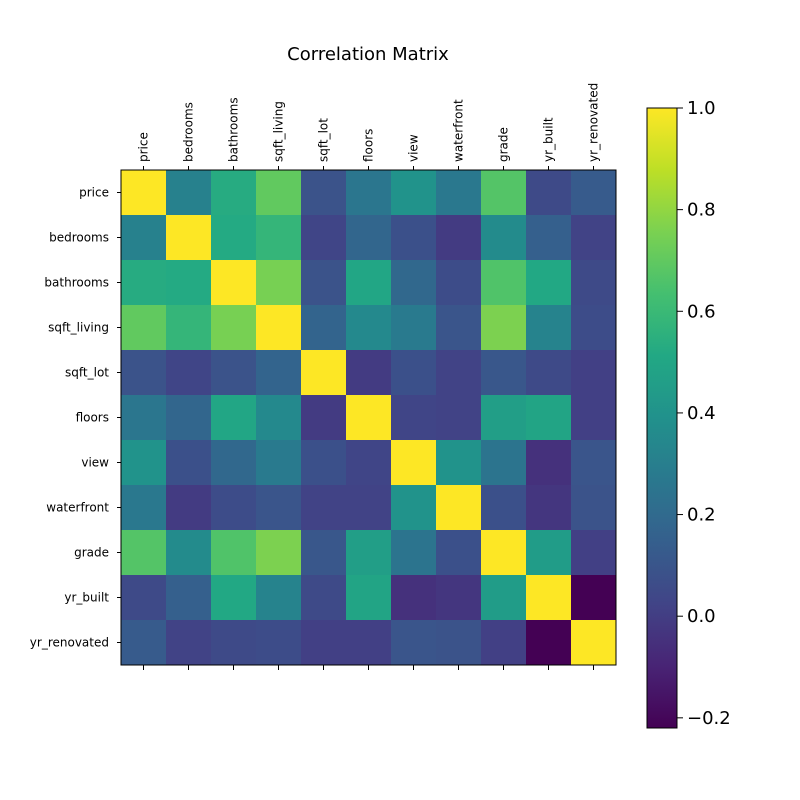 Image resolution: width=800 pixels, height=800 pixels. Describe the element at coordinates (189, 373) in the screenshot. I see `heatmap-cell-sqft_lot-bedrooms` at that location.